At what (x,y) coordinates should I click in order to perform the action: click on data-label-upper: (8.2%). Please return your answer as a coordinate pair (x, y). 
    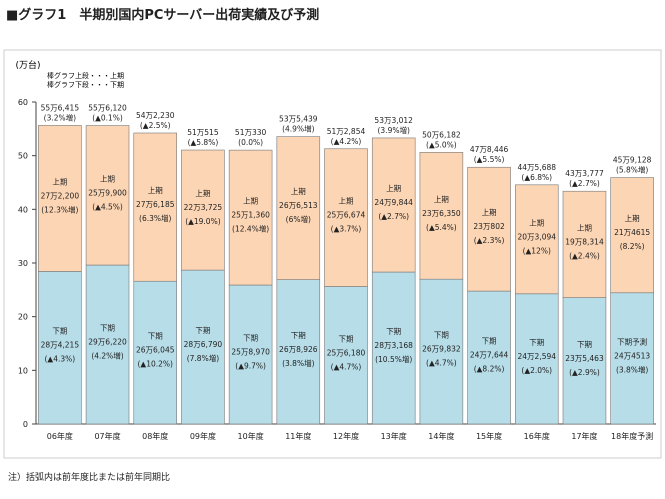
    Looking at the image, I should click on (632, 246).